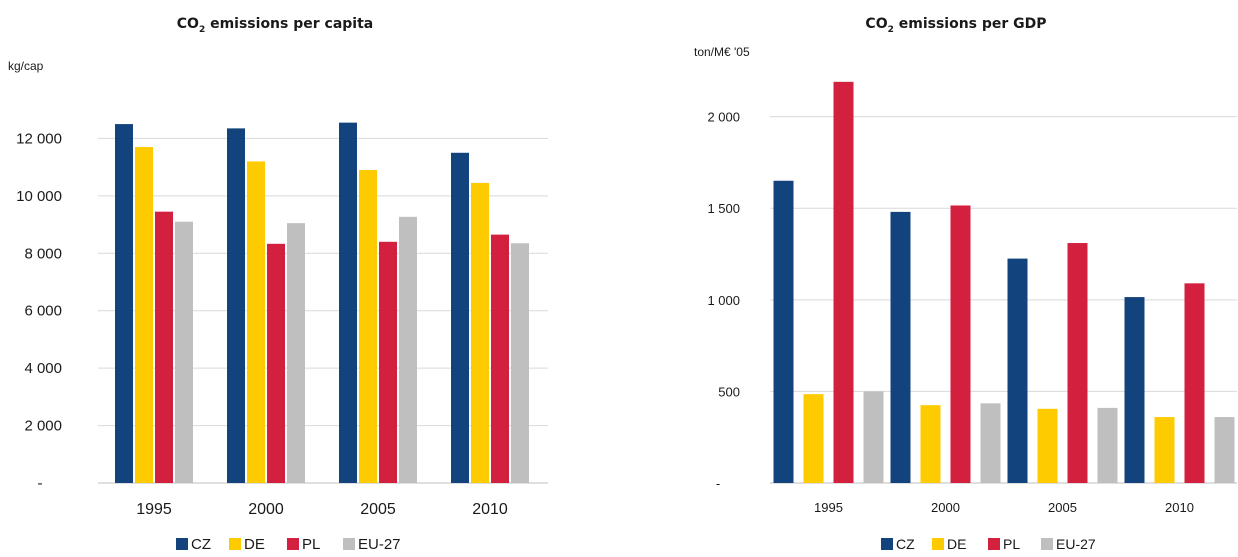 The width and height of the screenshot is (1238, 557). Describe the element at coordinates (368, 326) in the screenshot. I see `chart1-bar-de-2005` at that location.